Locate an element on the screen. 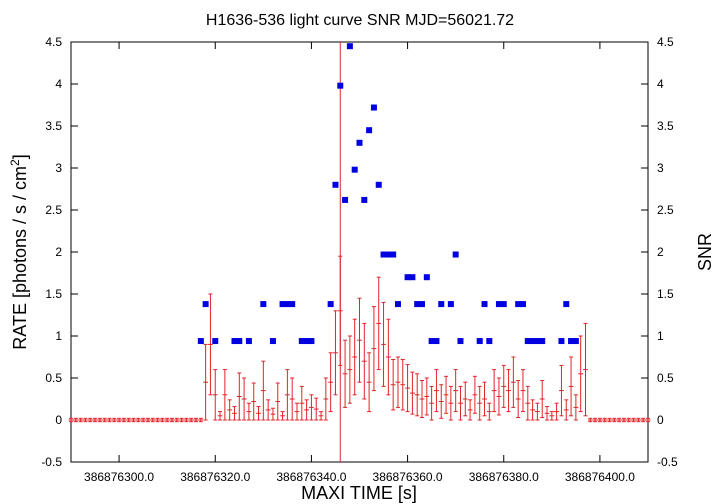 This screenshot has height=504, width=720. y-axis-ticks: -0.5 0 0.5 1 1.5 2 2.5 3 3.5 4 4.5 is located at coordinates (59, 252).